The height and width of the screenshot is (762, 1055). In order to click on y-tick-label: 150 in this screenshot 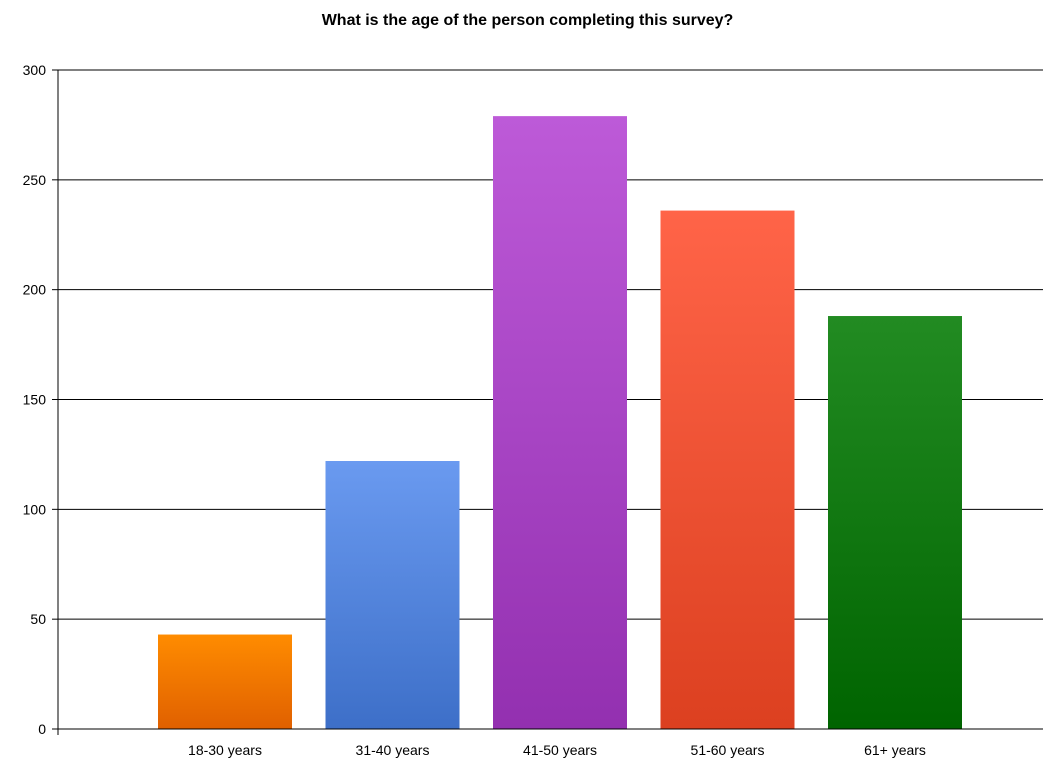, I will do `click(35, 400)`.